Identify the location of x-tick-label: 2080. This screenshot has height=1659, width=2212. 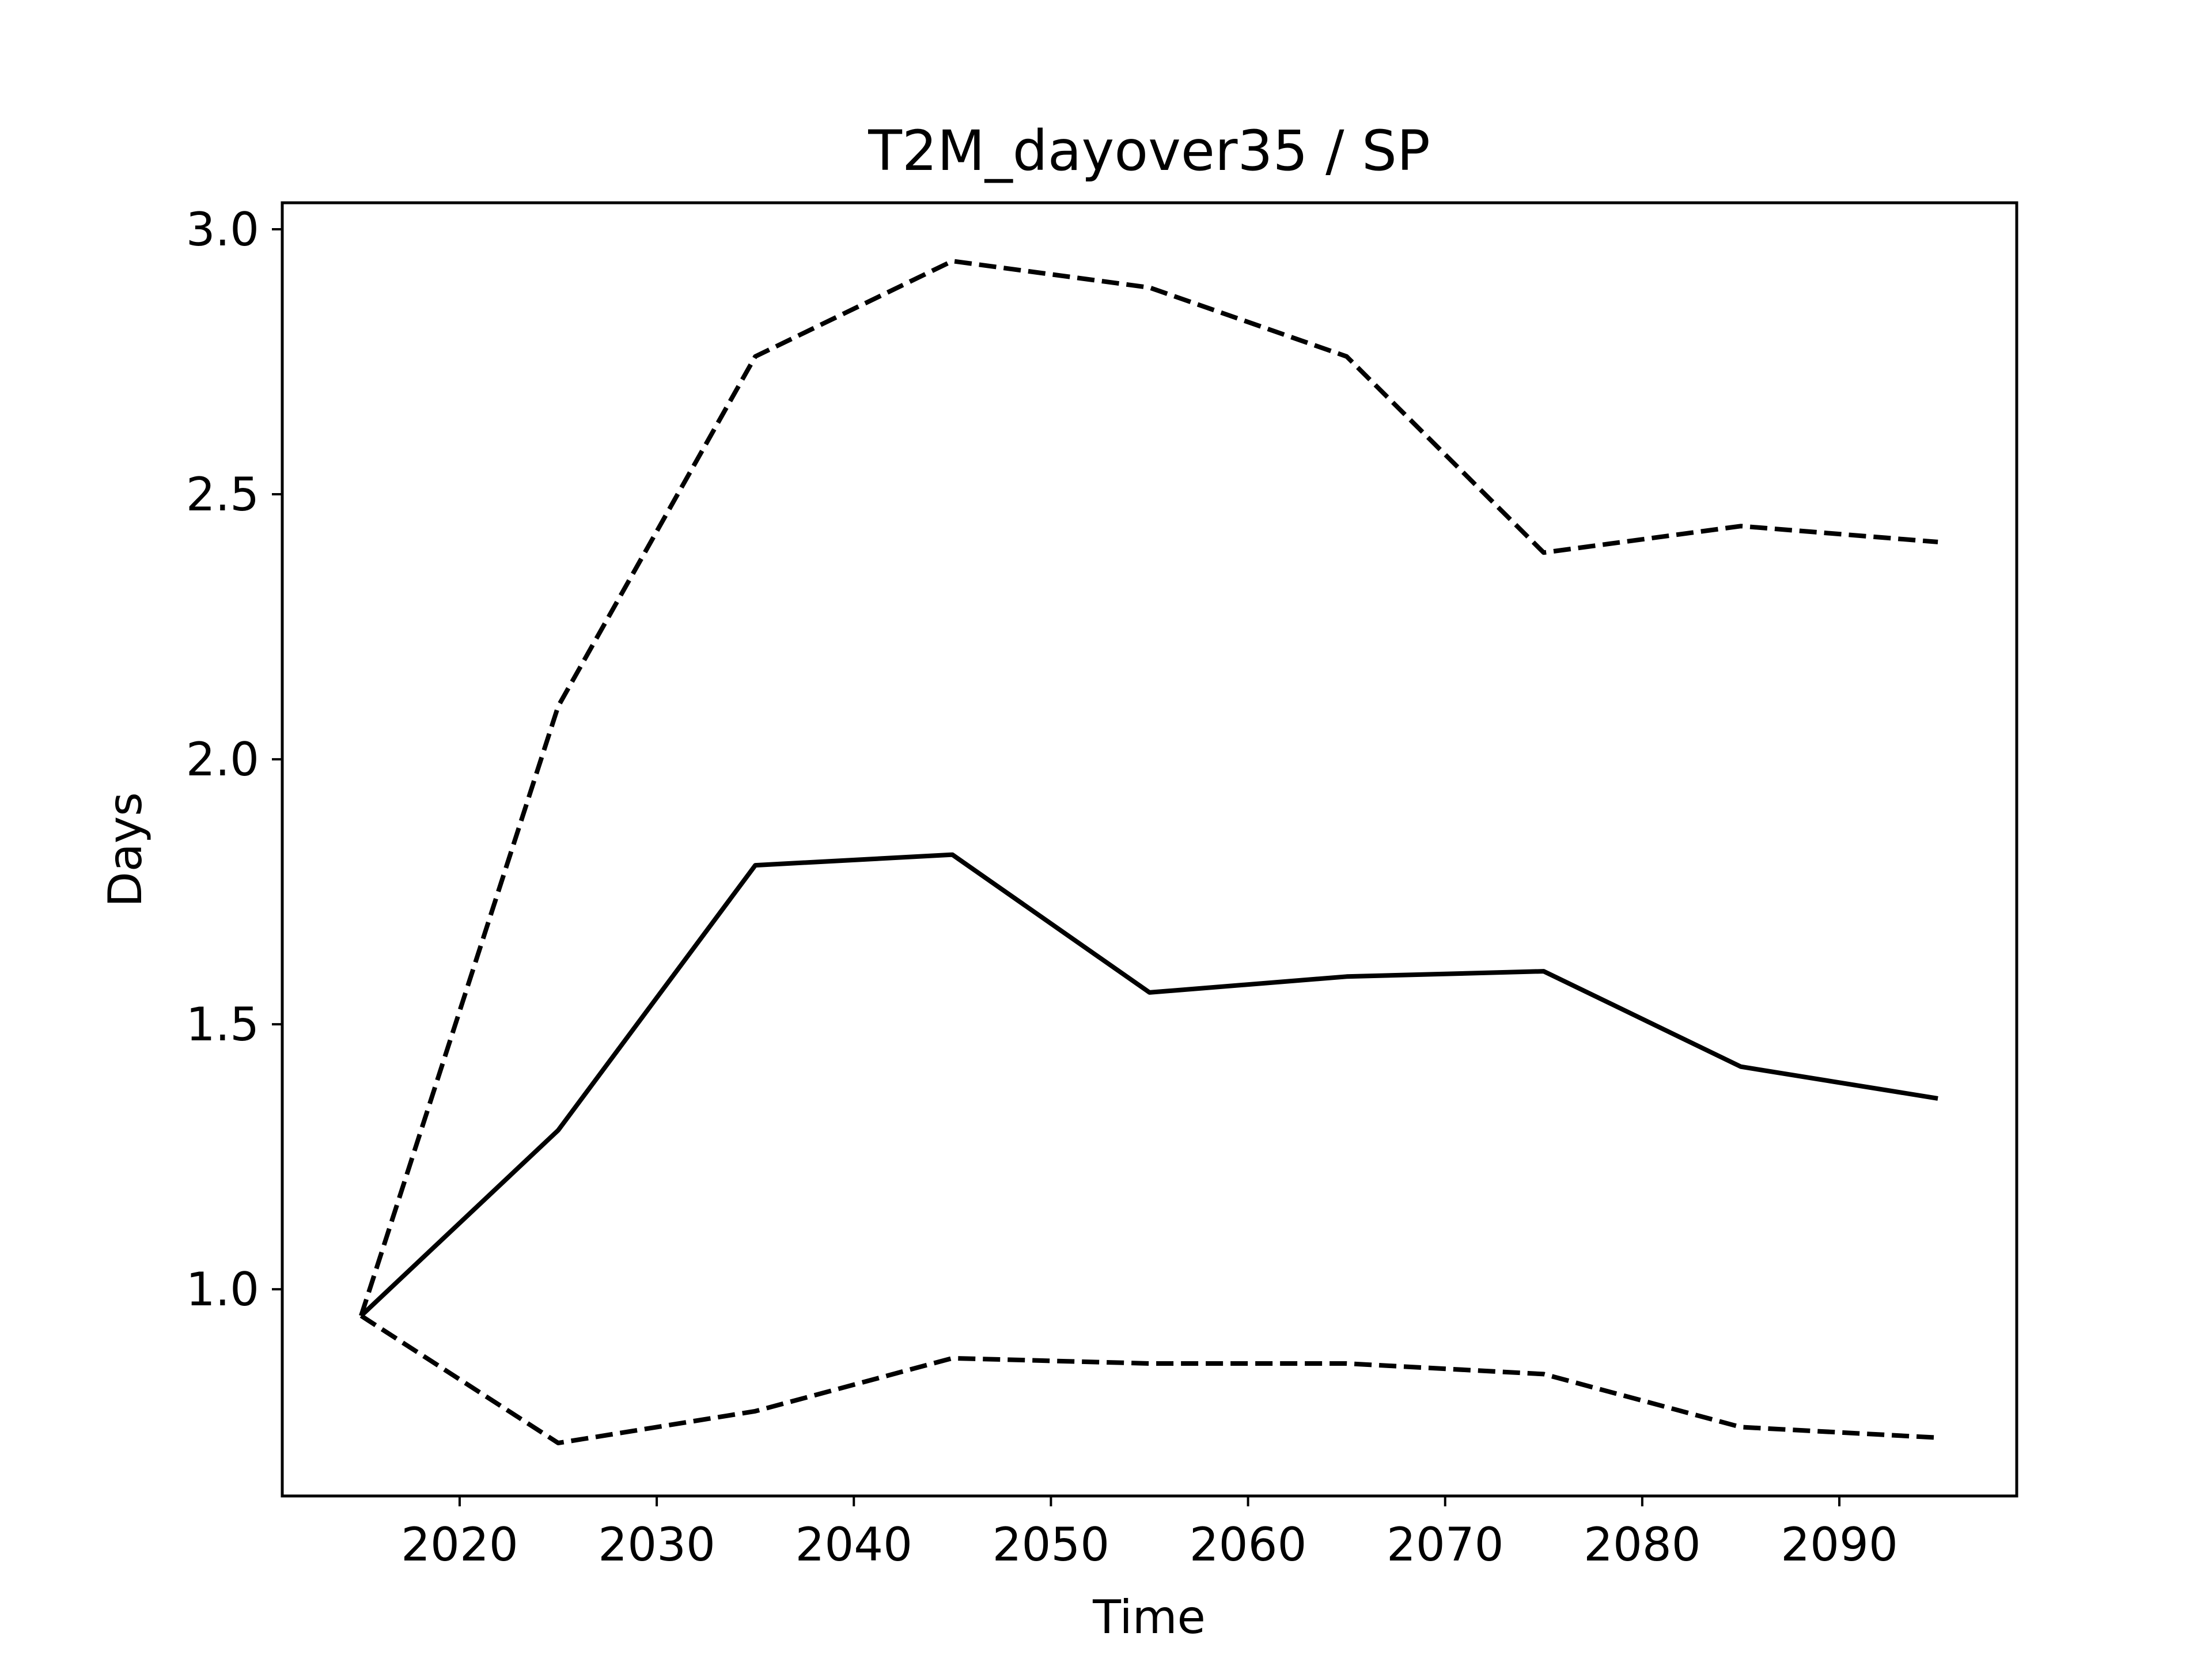
(1642, 1544).